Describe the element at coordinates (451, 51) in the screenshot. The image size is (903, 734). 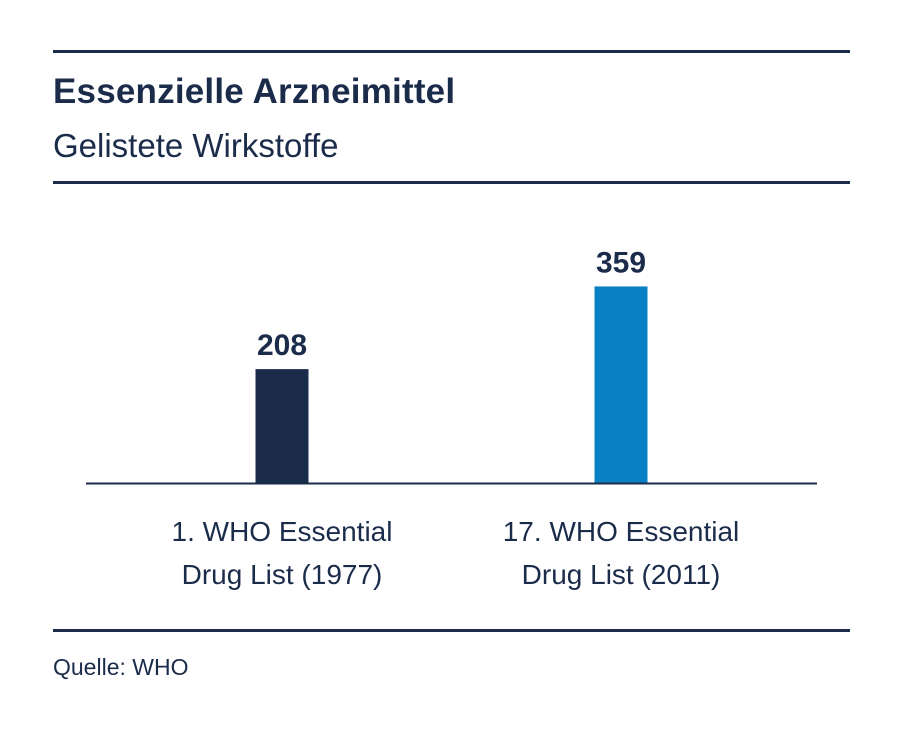
I see `top-rule` at that location.